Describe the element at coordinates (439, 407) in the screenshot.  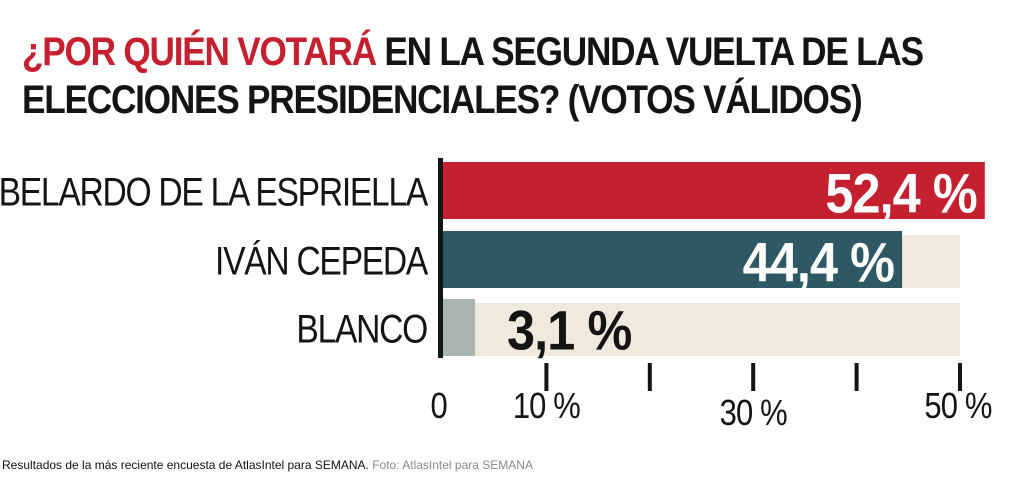
I see `x-tick-label: 0` at that location.